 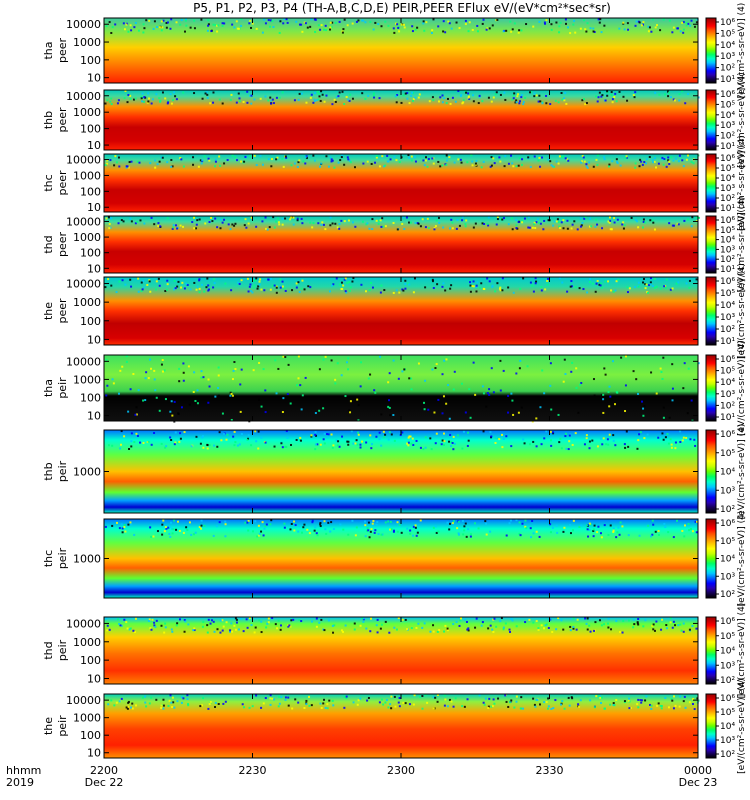 What do you see at coordinates (20, 782) in the screenshot?
I see `x-row-label: 2019` at bounding box center [20, 782].